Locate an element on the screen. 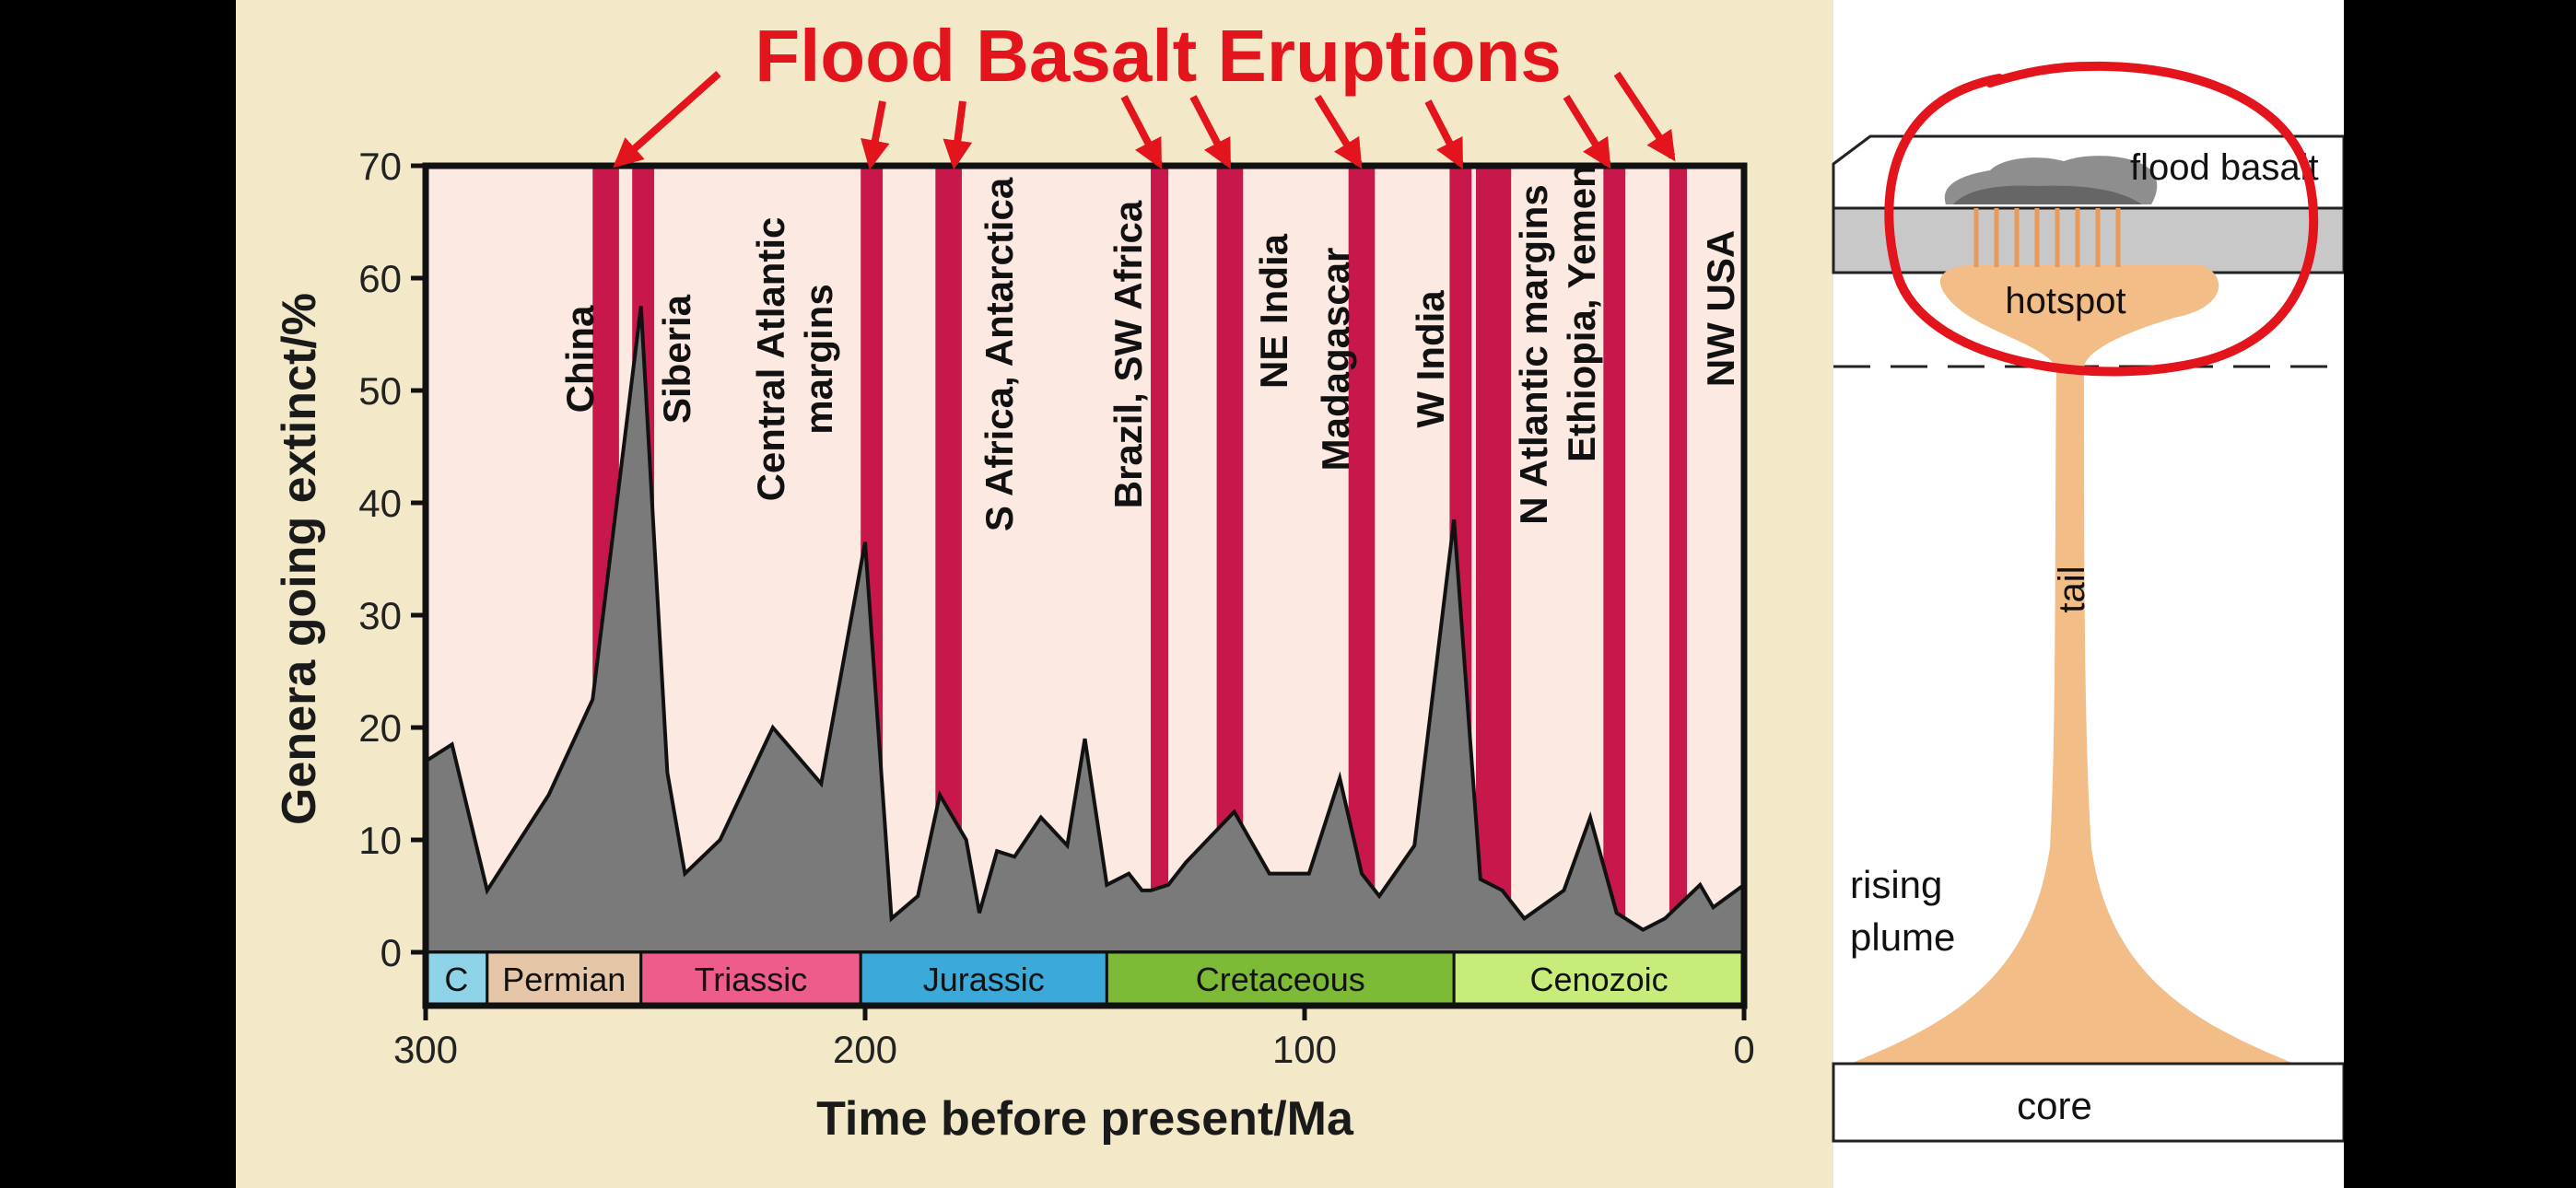 This screenshot has width=2576, height=1188. heading-arrows is located at coordinates (1144, 120).